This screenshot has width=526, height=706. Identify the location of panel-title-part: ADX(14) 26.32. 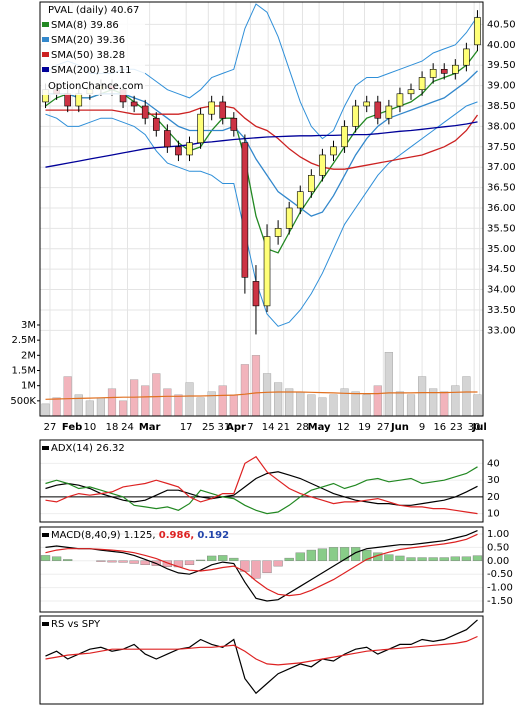
(88, 448).